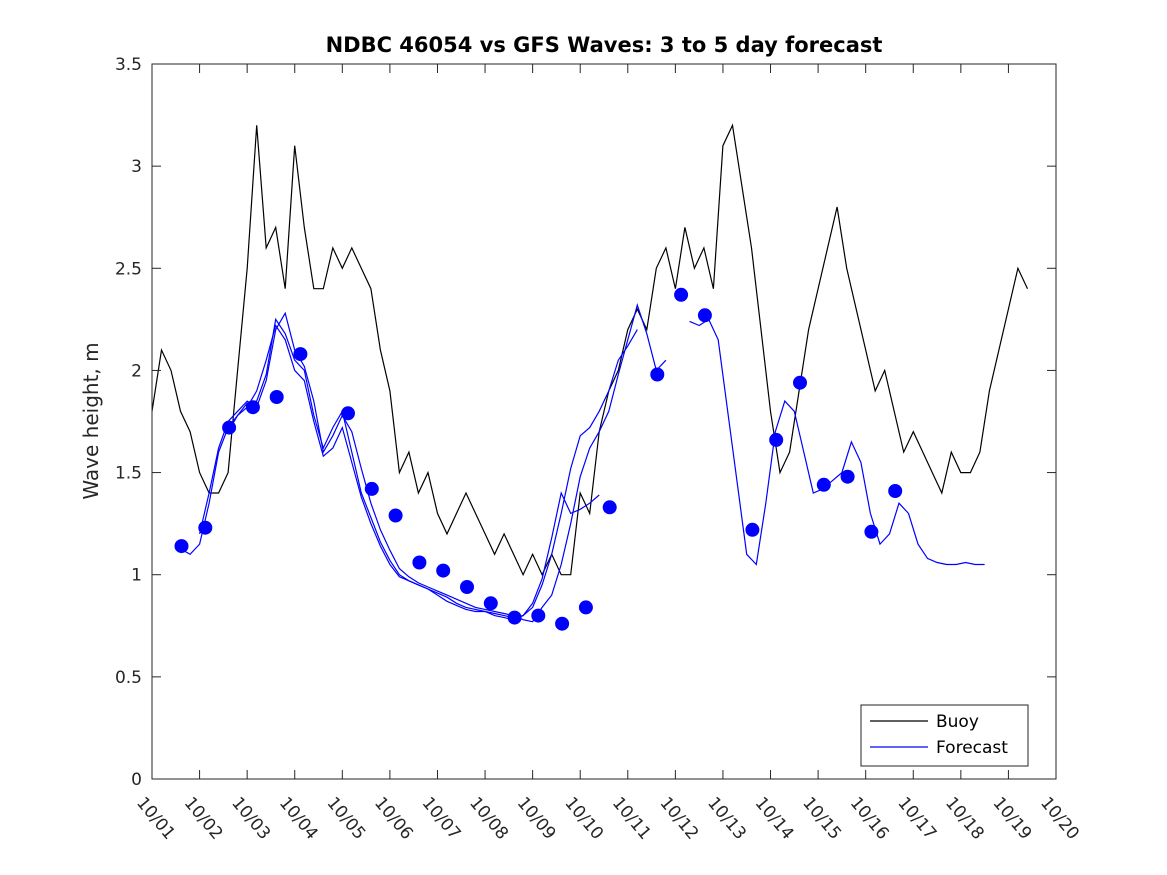 Image resolution: width=1167 pixels, height=875 pixels. Describe the element at coordinates (972, 748) in the screenshot. I see `legend-forecast-label: Forecast` at that location.